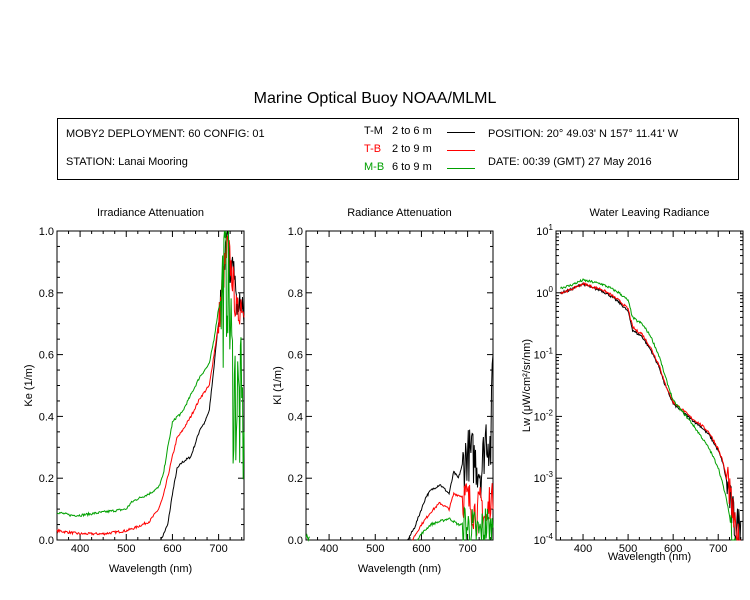 This screenshot has height=600, width=750. Describe the element at coordinates (583, 134) in the screenshot. I see `position-label: POSITION: 20° 49.03' N 157° 11.41' W` at that location.